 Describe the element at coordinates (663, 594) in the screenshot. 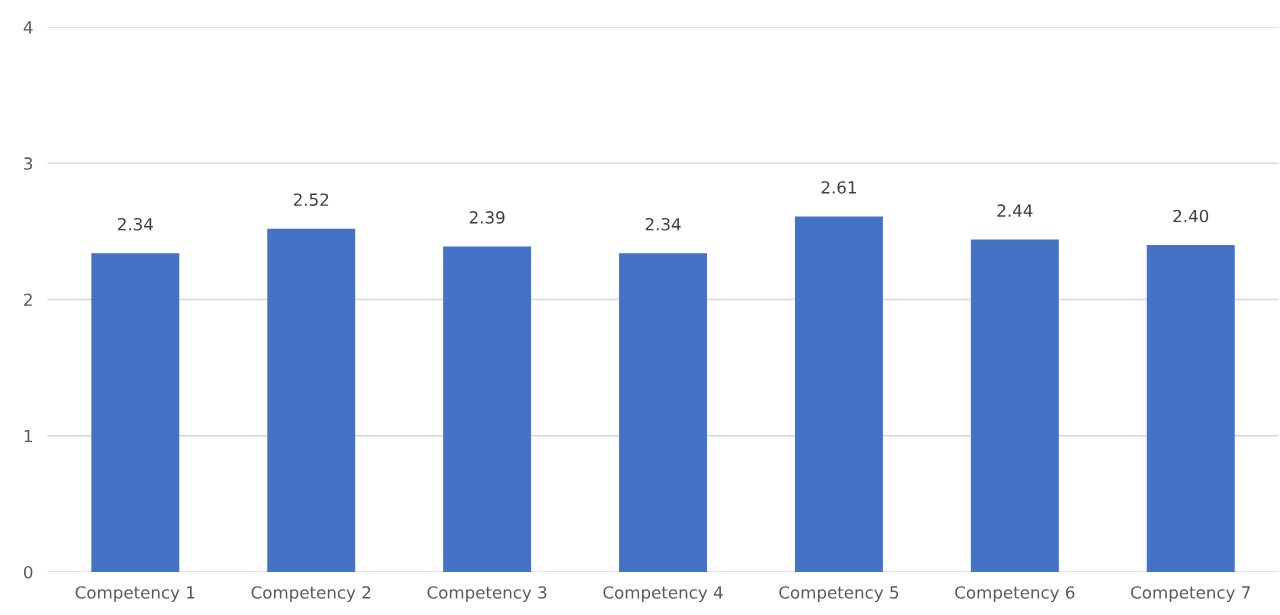

I see `x-tick-label: Competency 4` at that location.